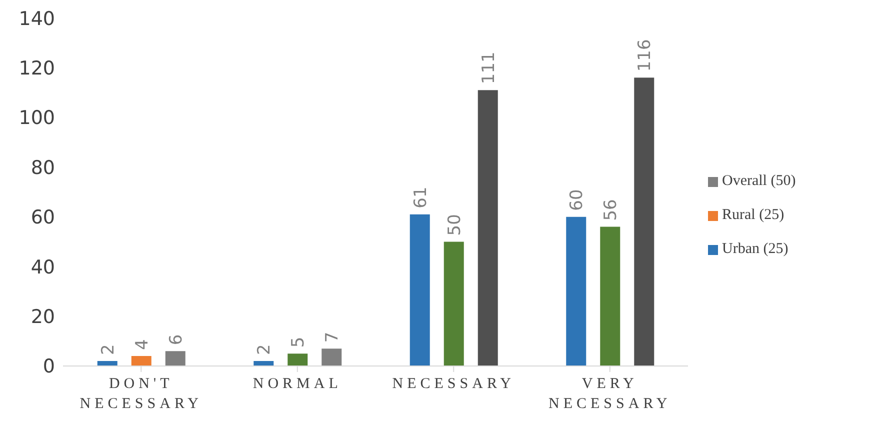 This screenshot has height=430, width=896. What do you see at coordinates (645, 55) in the screenshot?
I see `data-label: 116` at bounding box center [645, 55].